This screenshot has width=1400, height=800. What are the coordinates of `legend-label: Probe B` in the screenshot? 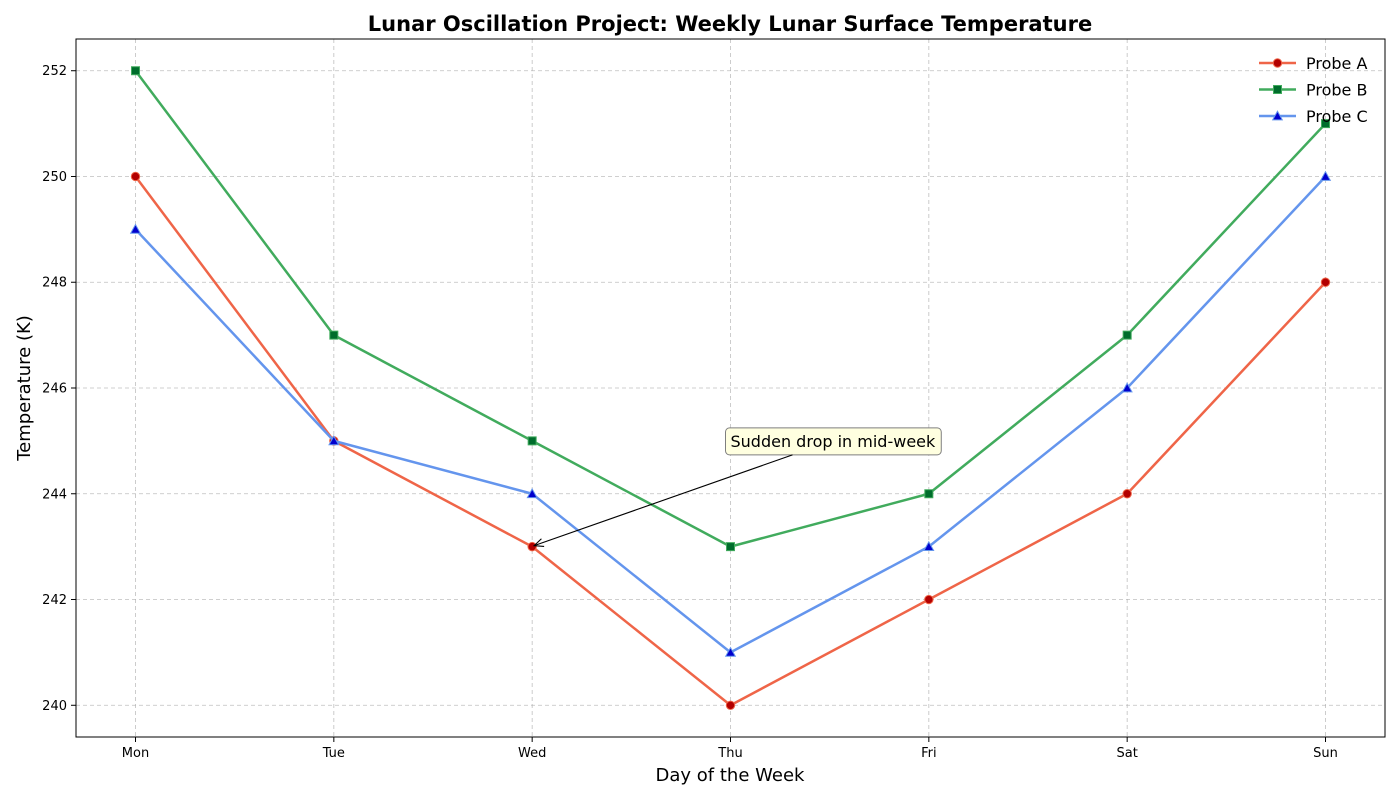 It's located at (1336, 90).